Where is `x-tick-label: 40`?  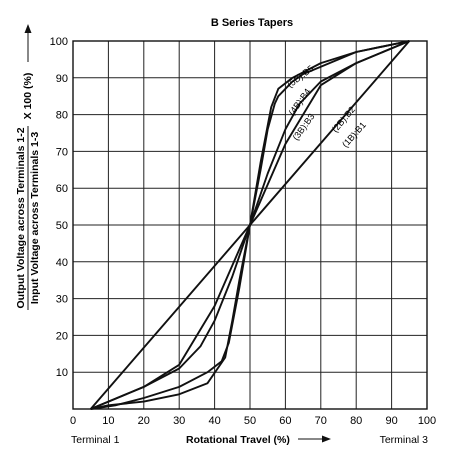 x-tick-label: 40 is located at coordinates (214, 421).